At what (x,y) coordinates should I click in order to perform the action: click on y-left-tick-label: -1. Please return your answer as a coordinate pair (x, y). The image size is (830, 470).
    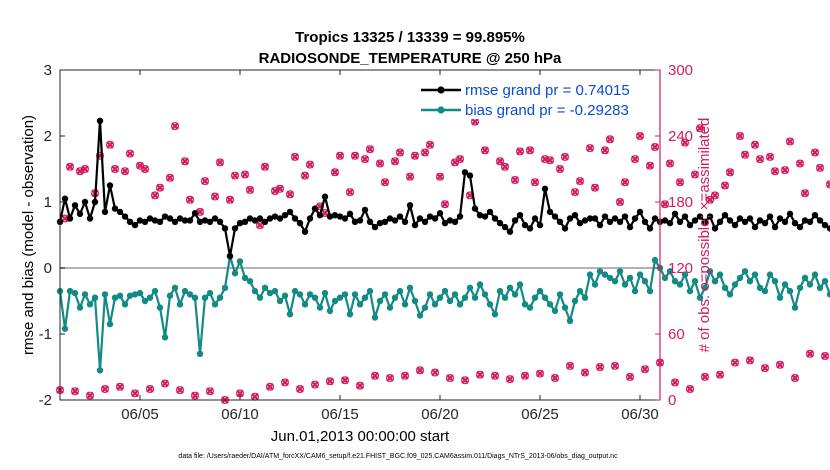
    Looking at the image, I should click on (45, 334).